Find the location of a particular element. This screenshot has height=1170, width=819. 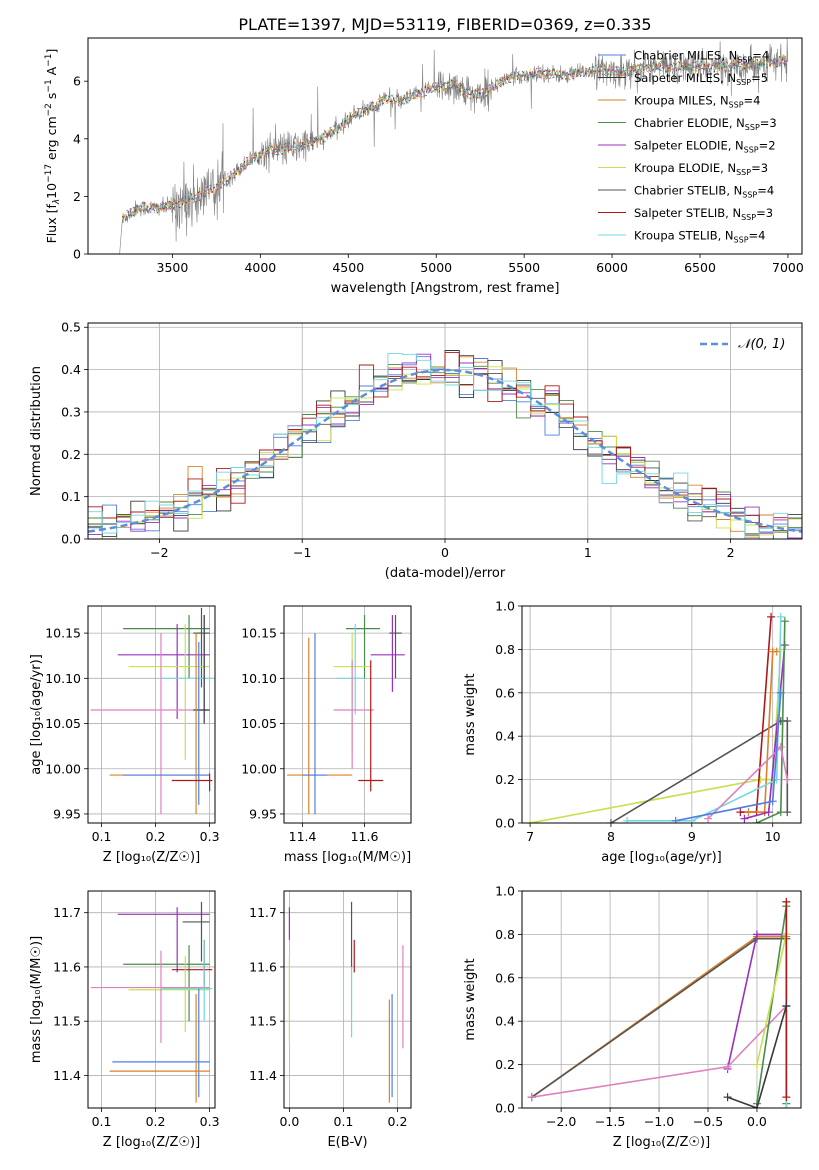

normal-curve is located at coordinates (445, 450).